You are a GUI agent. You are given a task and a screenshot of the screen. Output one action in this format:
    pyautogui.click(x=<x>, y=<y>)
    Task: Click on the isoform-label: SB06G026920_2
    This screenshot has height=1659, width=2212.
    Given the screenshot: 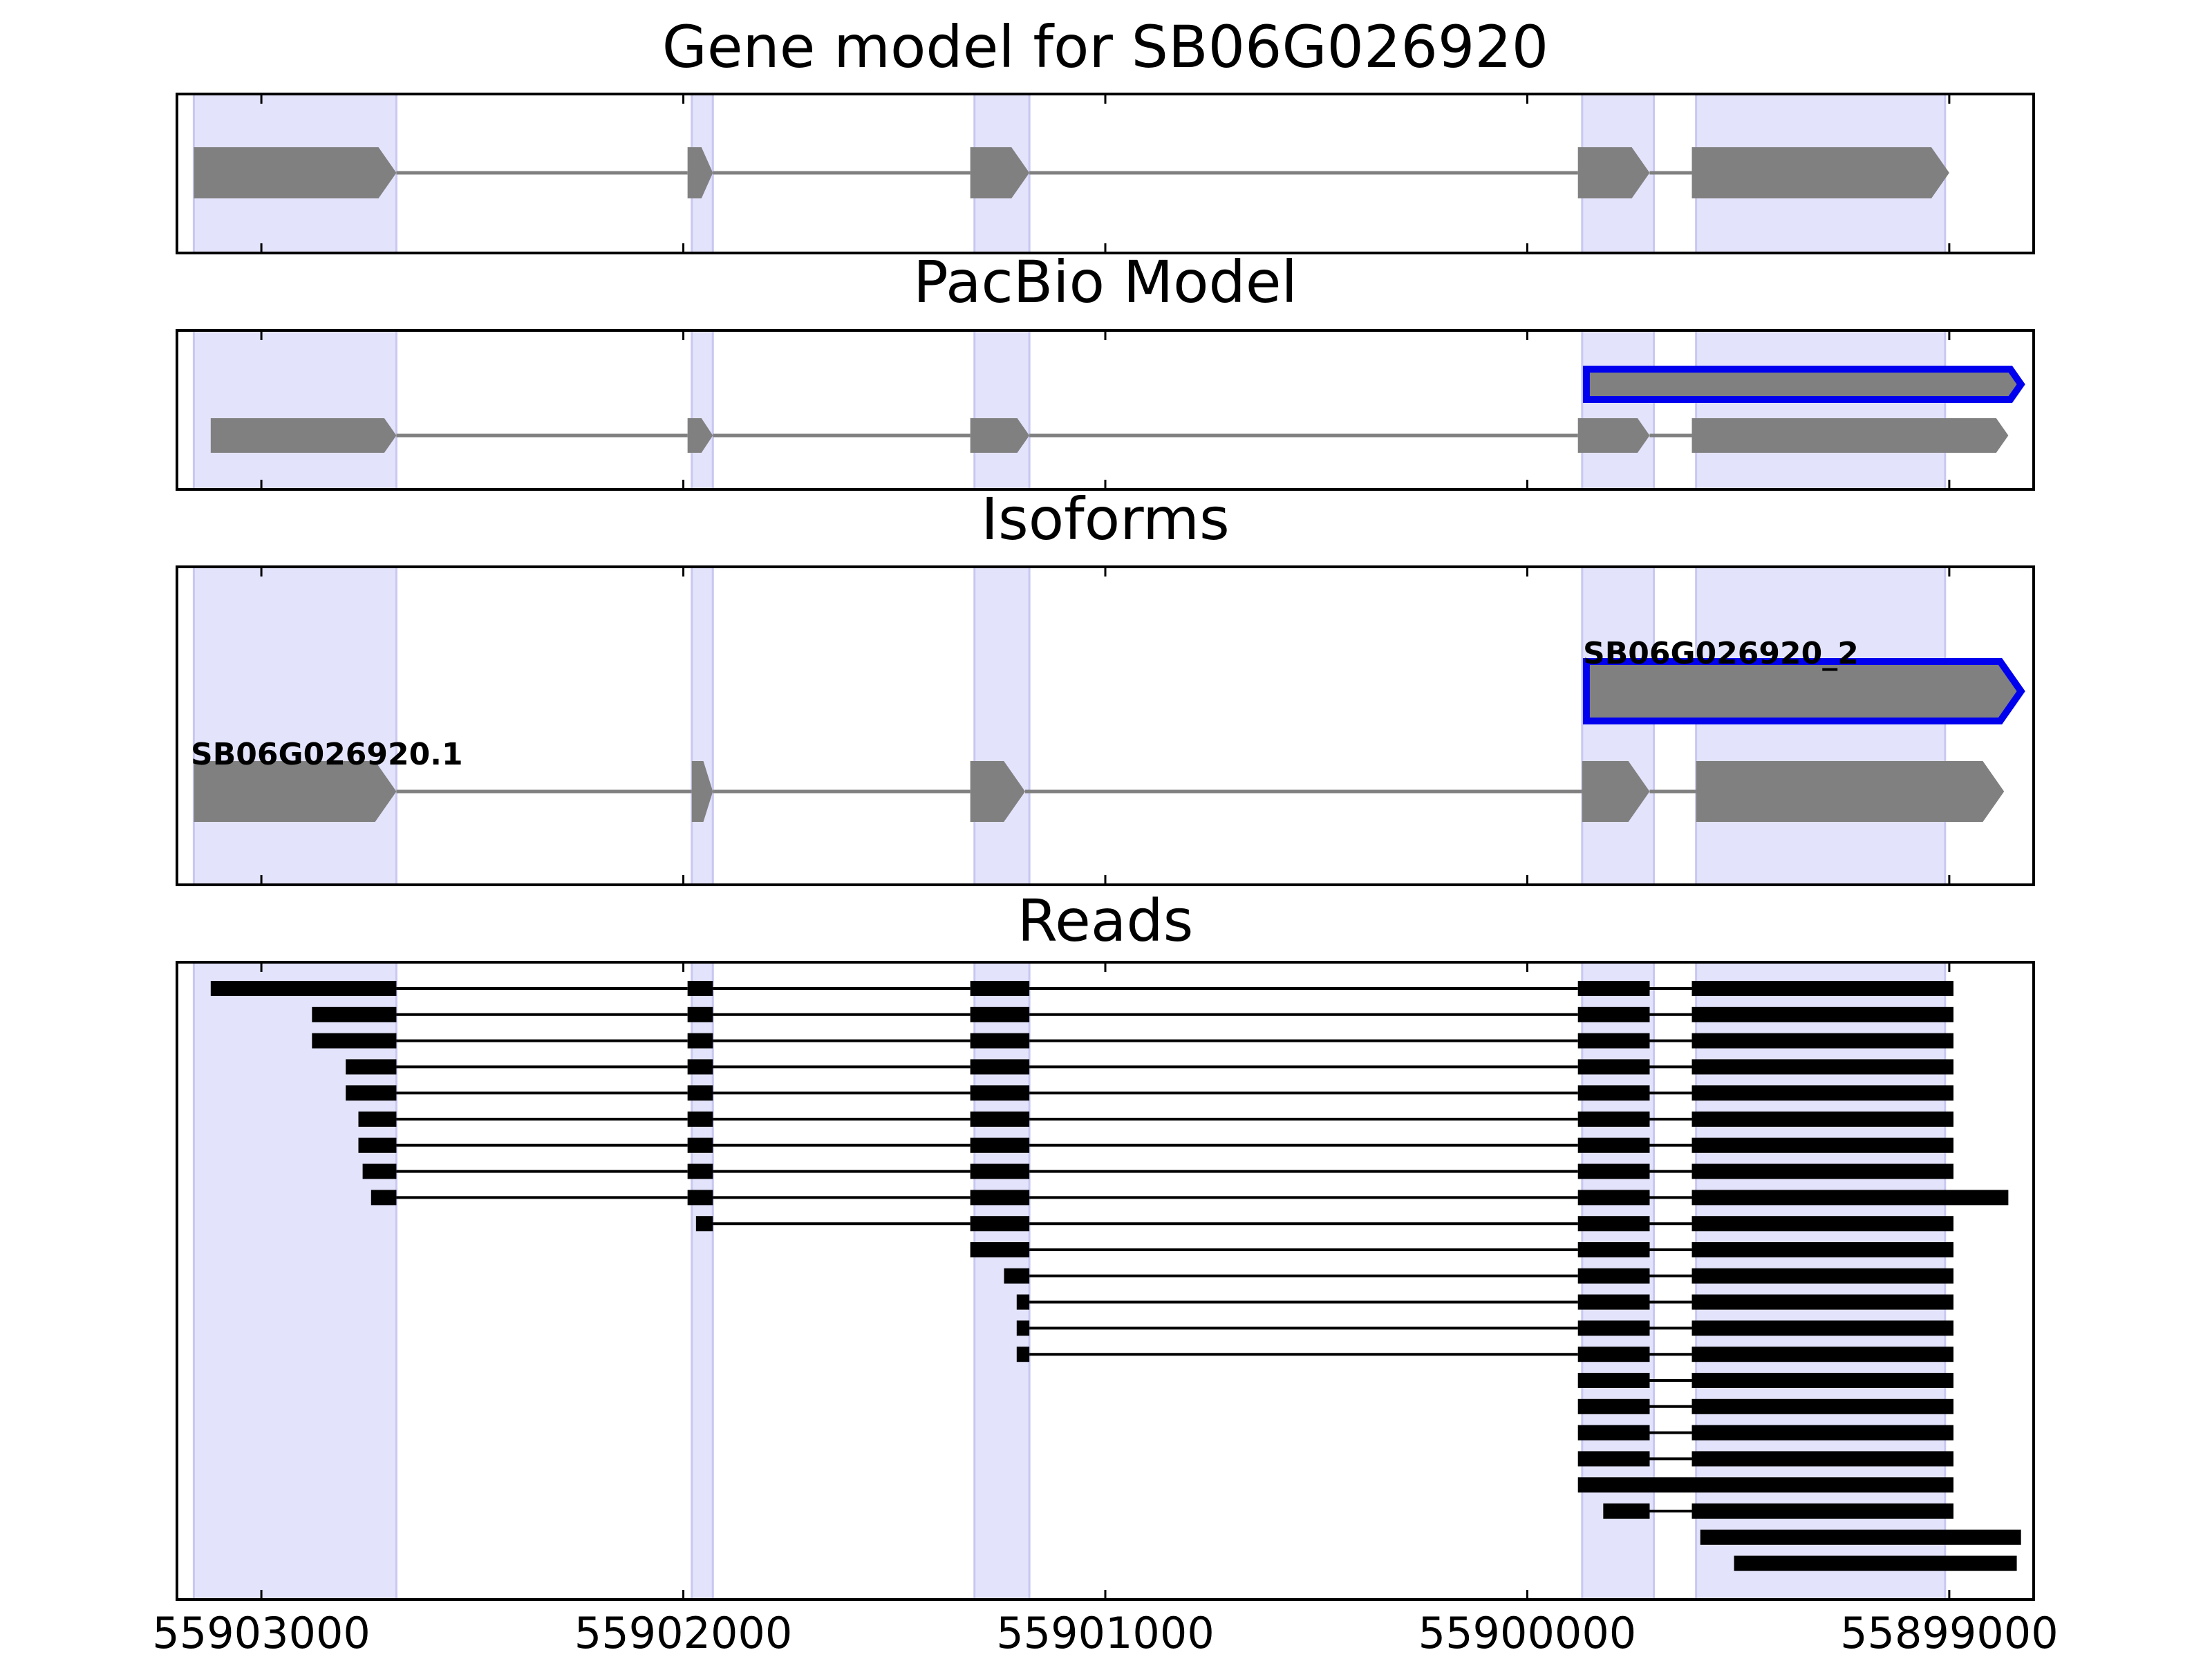 What is the action you would take?
    pyautogui.click(x=1721, y=653)
    